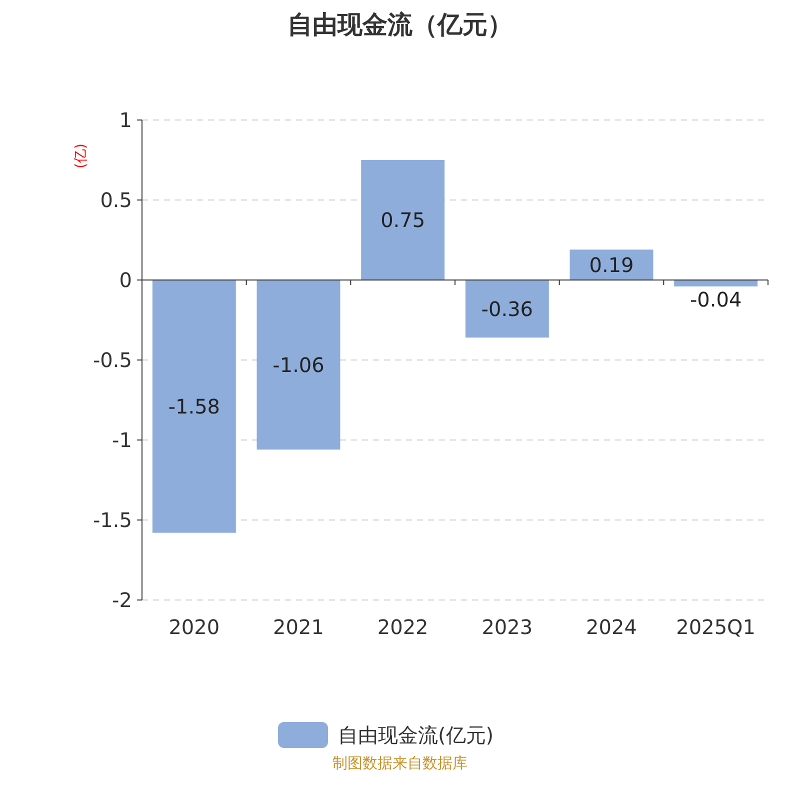 The image size is (800, 800). I want to click on y-tick-label: -2, so click(122, 600).